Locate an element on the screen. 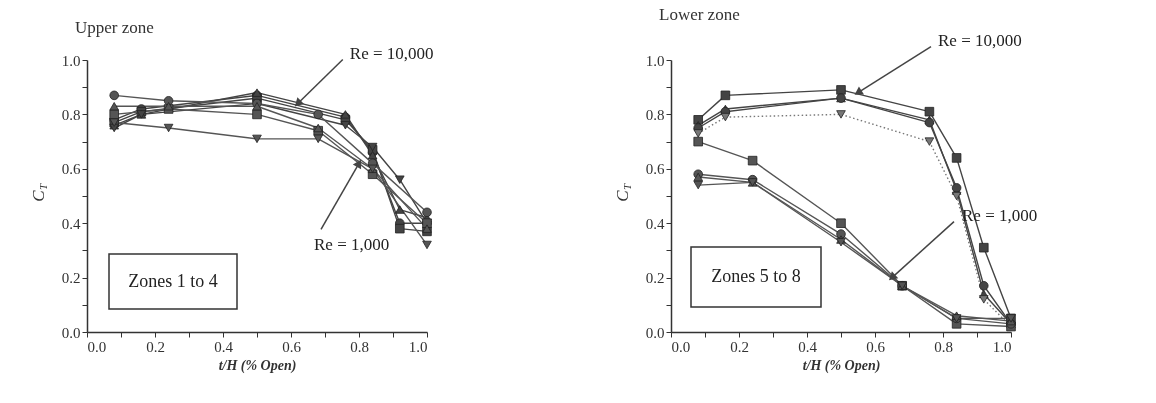  annotation: Zones 1 to 4 is located at coordinates (173, 280).